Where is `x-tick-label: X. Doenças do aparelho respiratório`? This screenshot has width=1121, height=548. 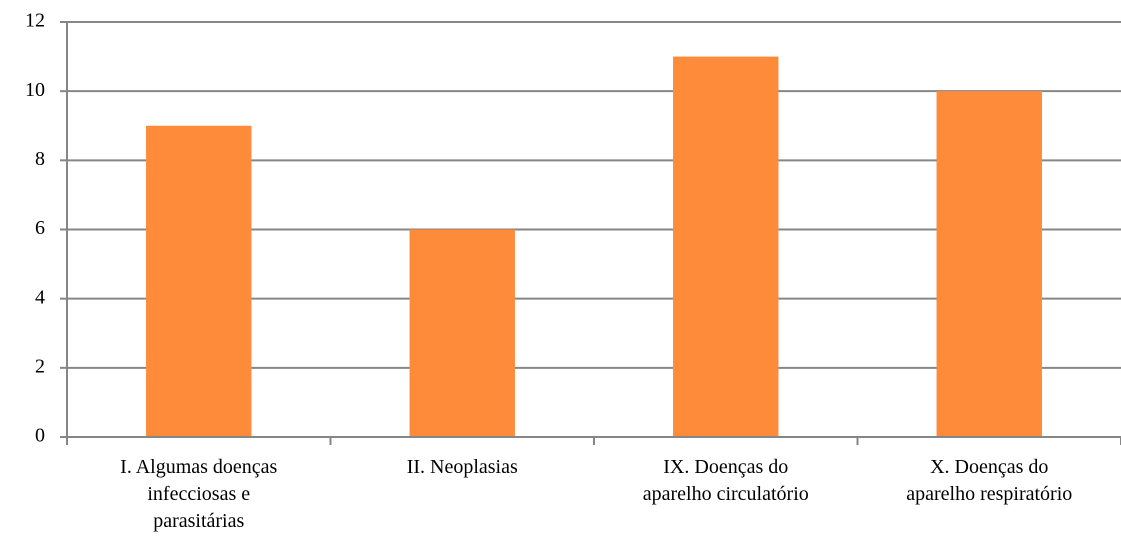
x-tick-label: X. Doenças do aparelho respiratório is located at coordinates (989, 480).